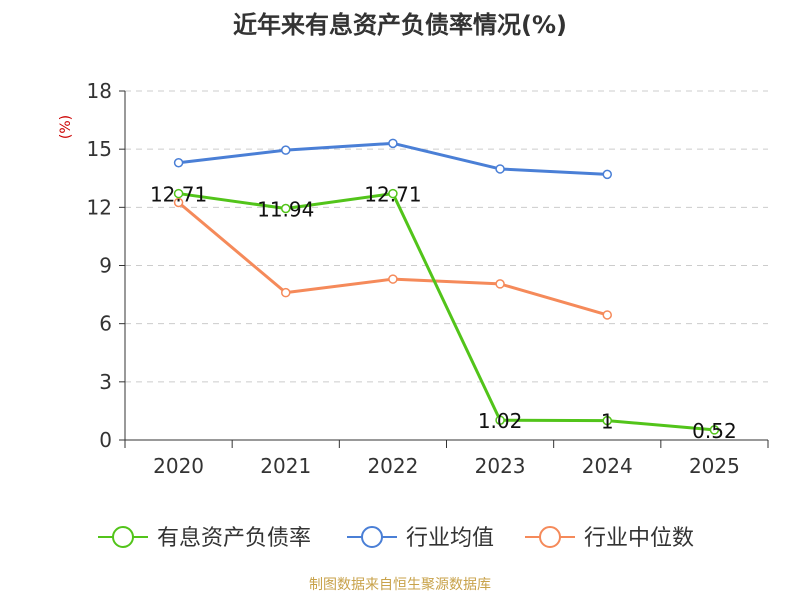 The image size is (800, 604). What do you see at coordinates (392, 466) in the screenshot?
I see `x-tick-label: 2022` at bounding box center [392, 466].